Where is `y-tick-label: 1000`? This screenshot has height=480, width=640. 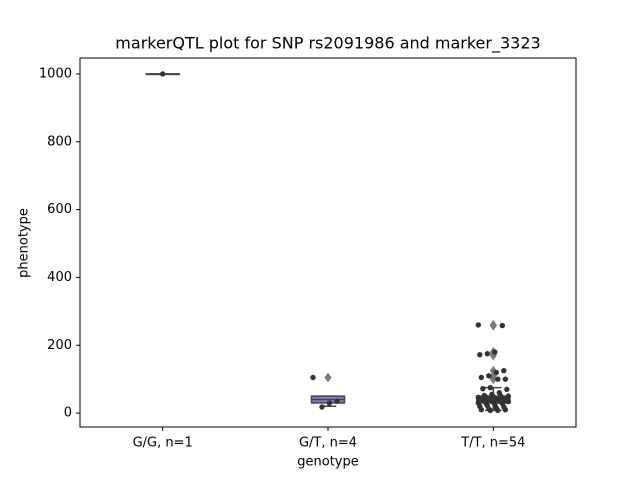
y-tick-label: 1000 is located at coordinates (55, 73).